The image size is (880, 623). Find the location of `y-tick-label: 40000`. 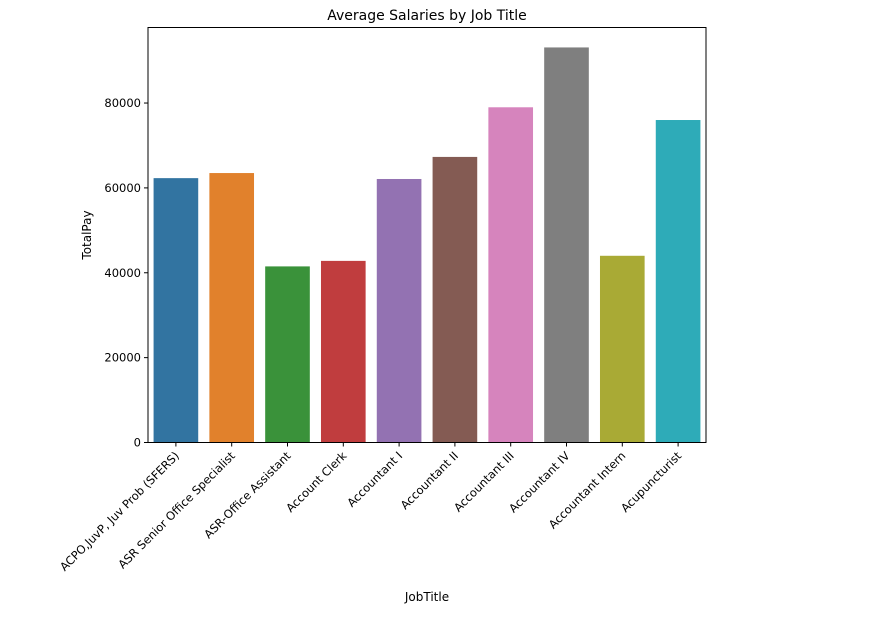

y-tick-label: 40000 is located at coordinates (122, 273).